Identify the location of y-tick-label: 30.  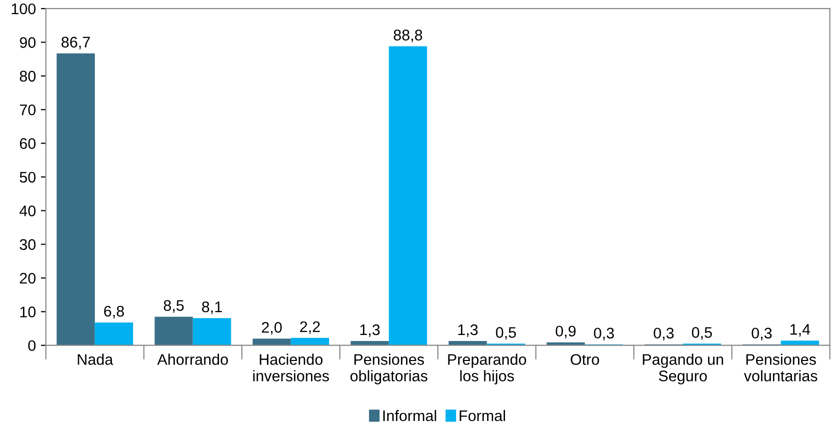
(28, 244).